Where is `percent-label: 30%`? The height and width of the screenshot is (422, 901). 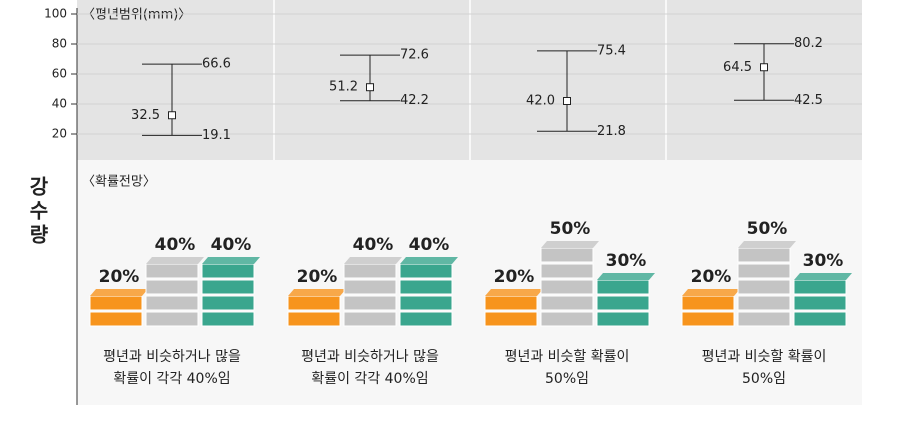
percent-label: 30% is located at coordinates (626, 261).